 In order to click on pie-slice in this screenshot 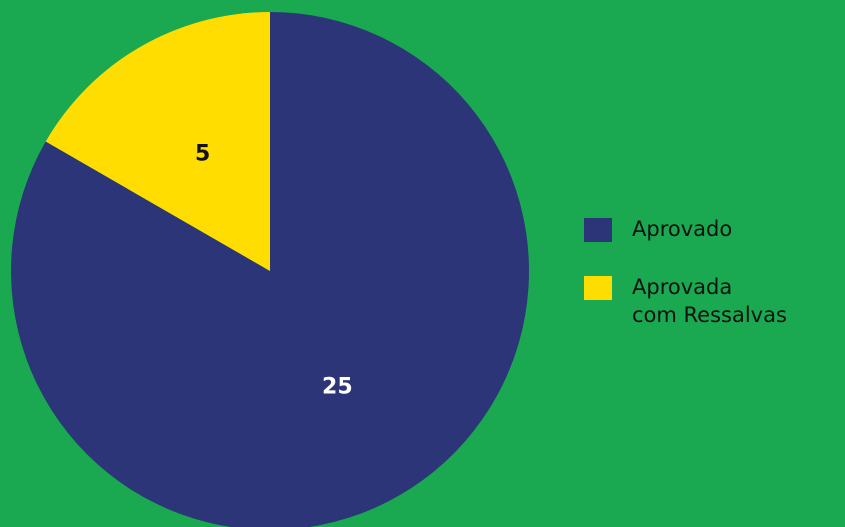, I will do `click(158, 141)`.